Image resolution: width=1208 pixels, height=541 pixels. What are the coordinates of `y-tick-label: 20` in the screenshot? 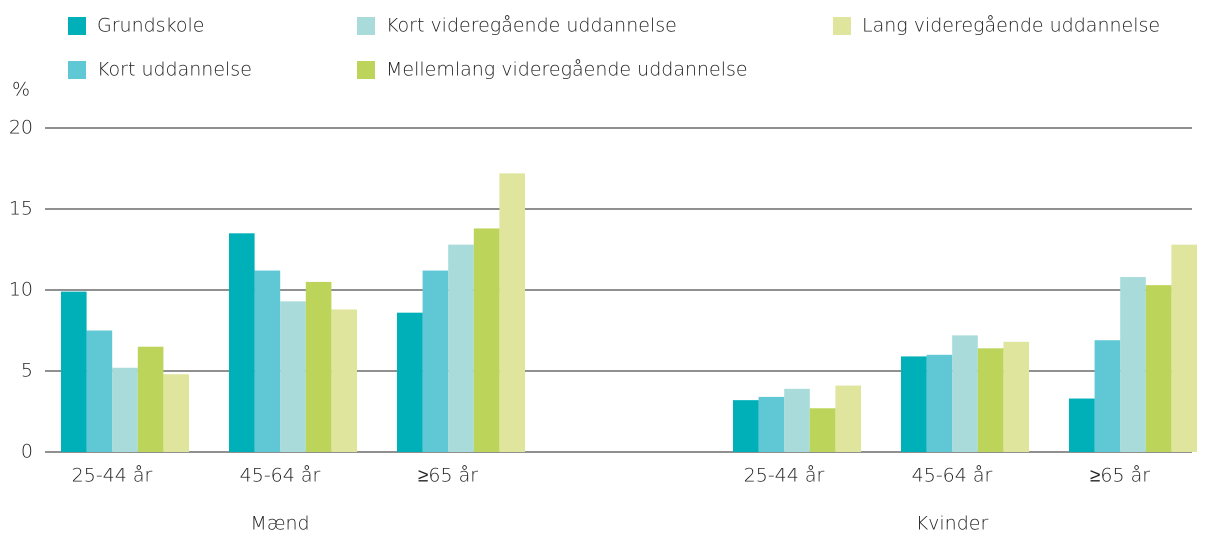 It's located at (21, 128).